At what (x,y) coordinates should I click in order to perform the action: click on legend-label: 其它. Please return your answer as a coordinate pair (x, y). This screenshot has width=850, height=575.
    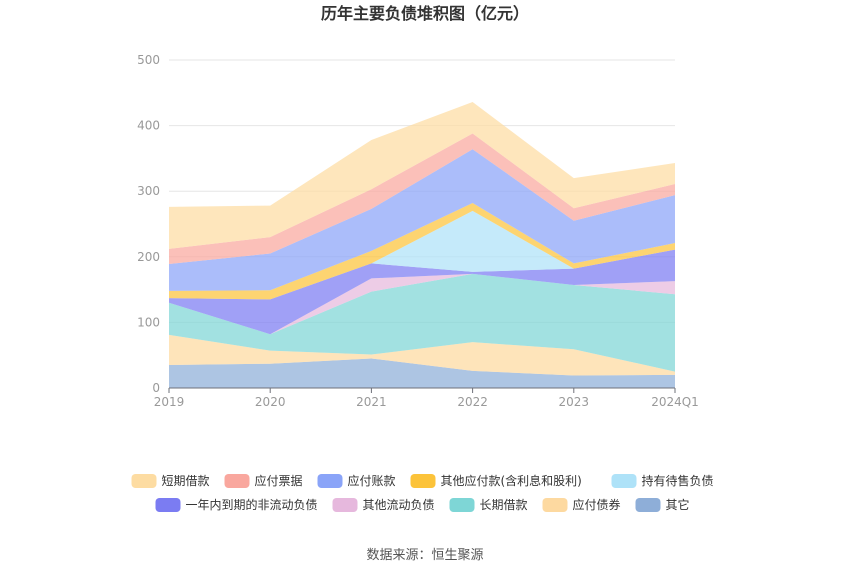
    Looking at the image, I should click on (678, 504).